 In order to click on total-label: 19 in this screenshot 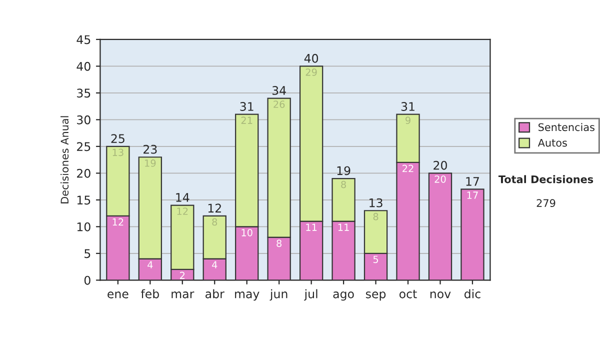, I will do `click(343, 171)`.